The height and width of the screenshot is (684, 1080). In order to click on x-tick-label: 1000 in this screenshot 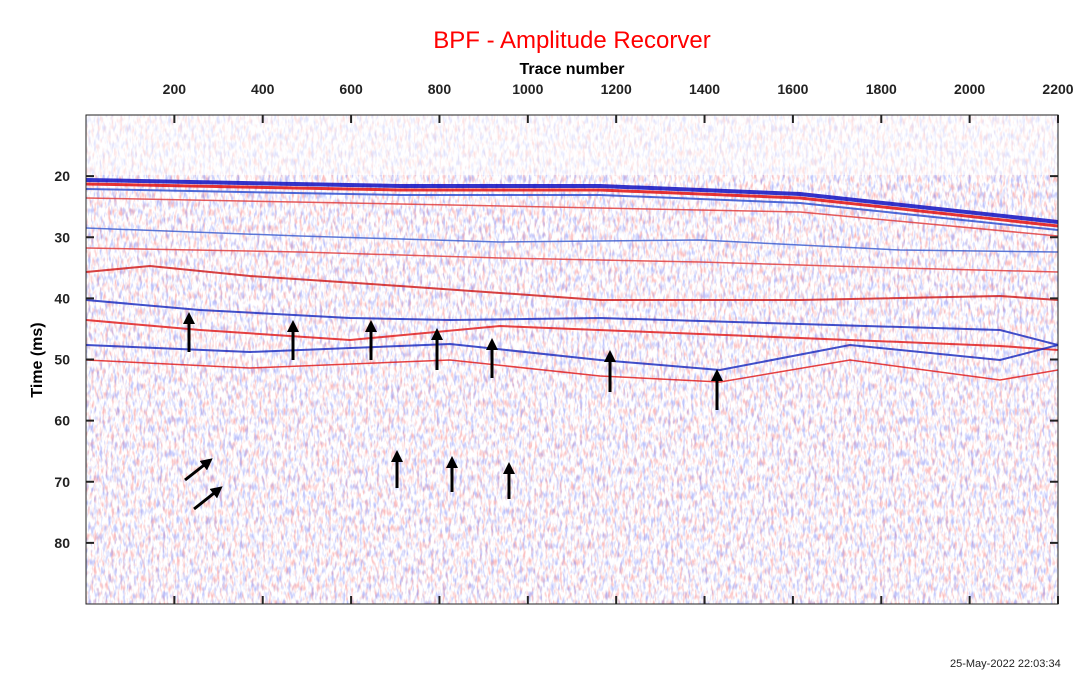, I will do `click(527, 89)`.